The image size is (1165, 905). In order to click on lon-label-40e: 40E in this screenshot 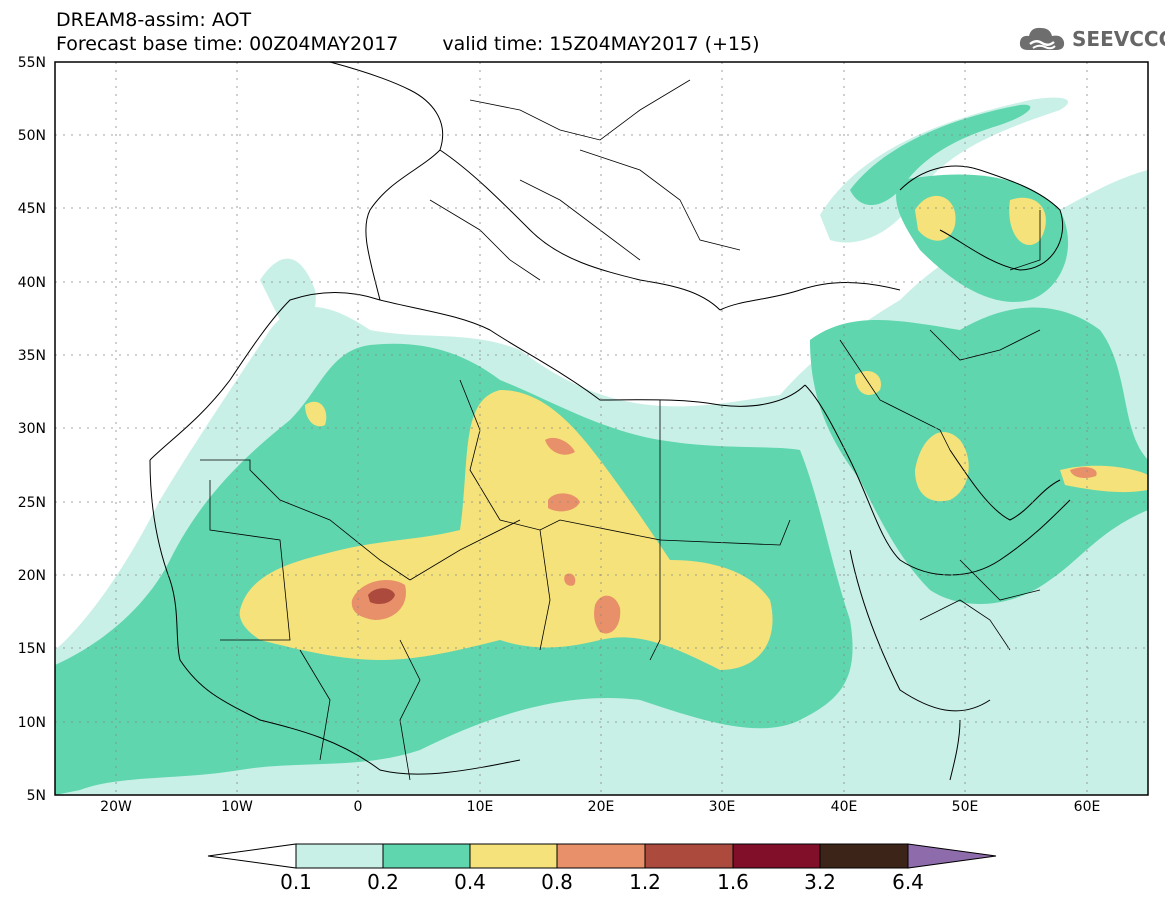, I will do `click(844, 807)`.